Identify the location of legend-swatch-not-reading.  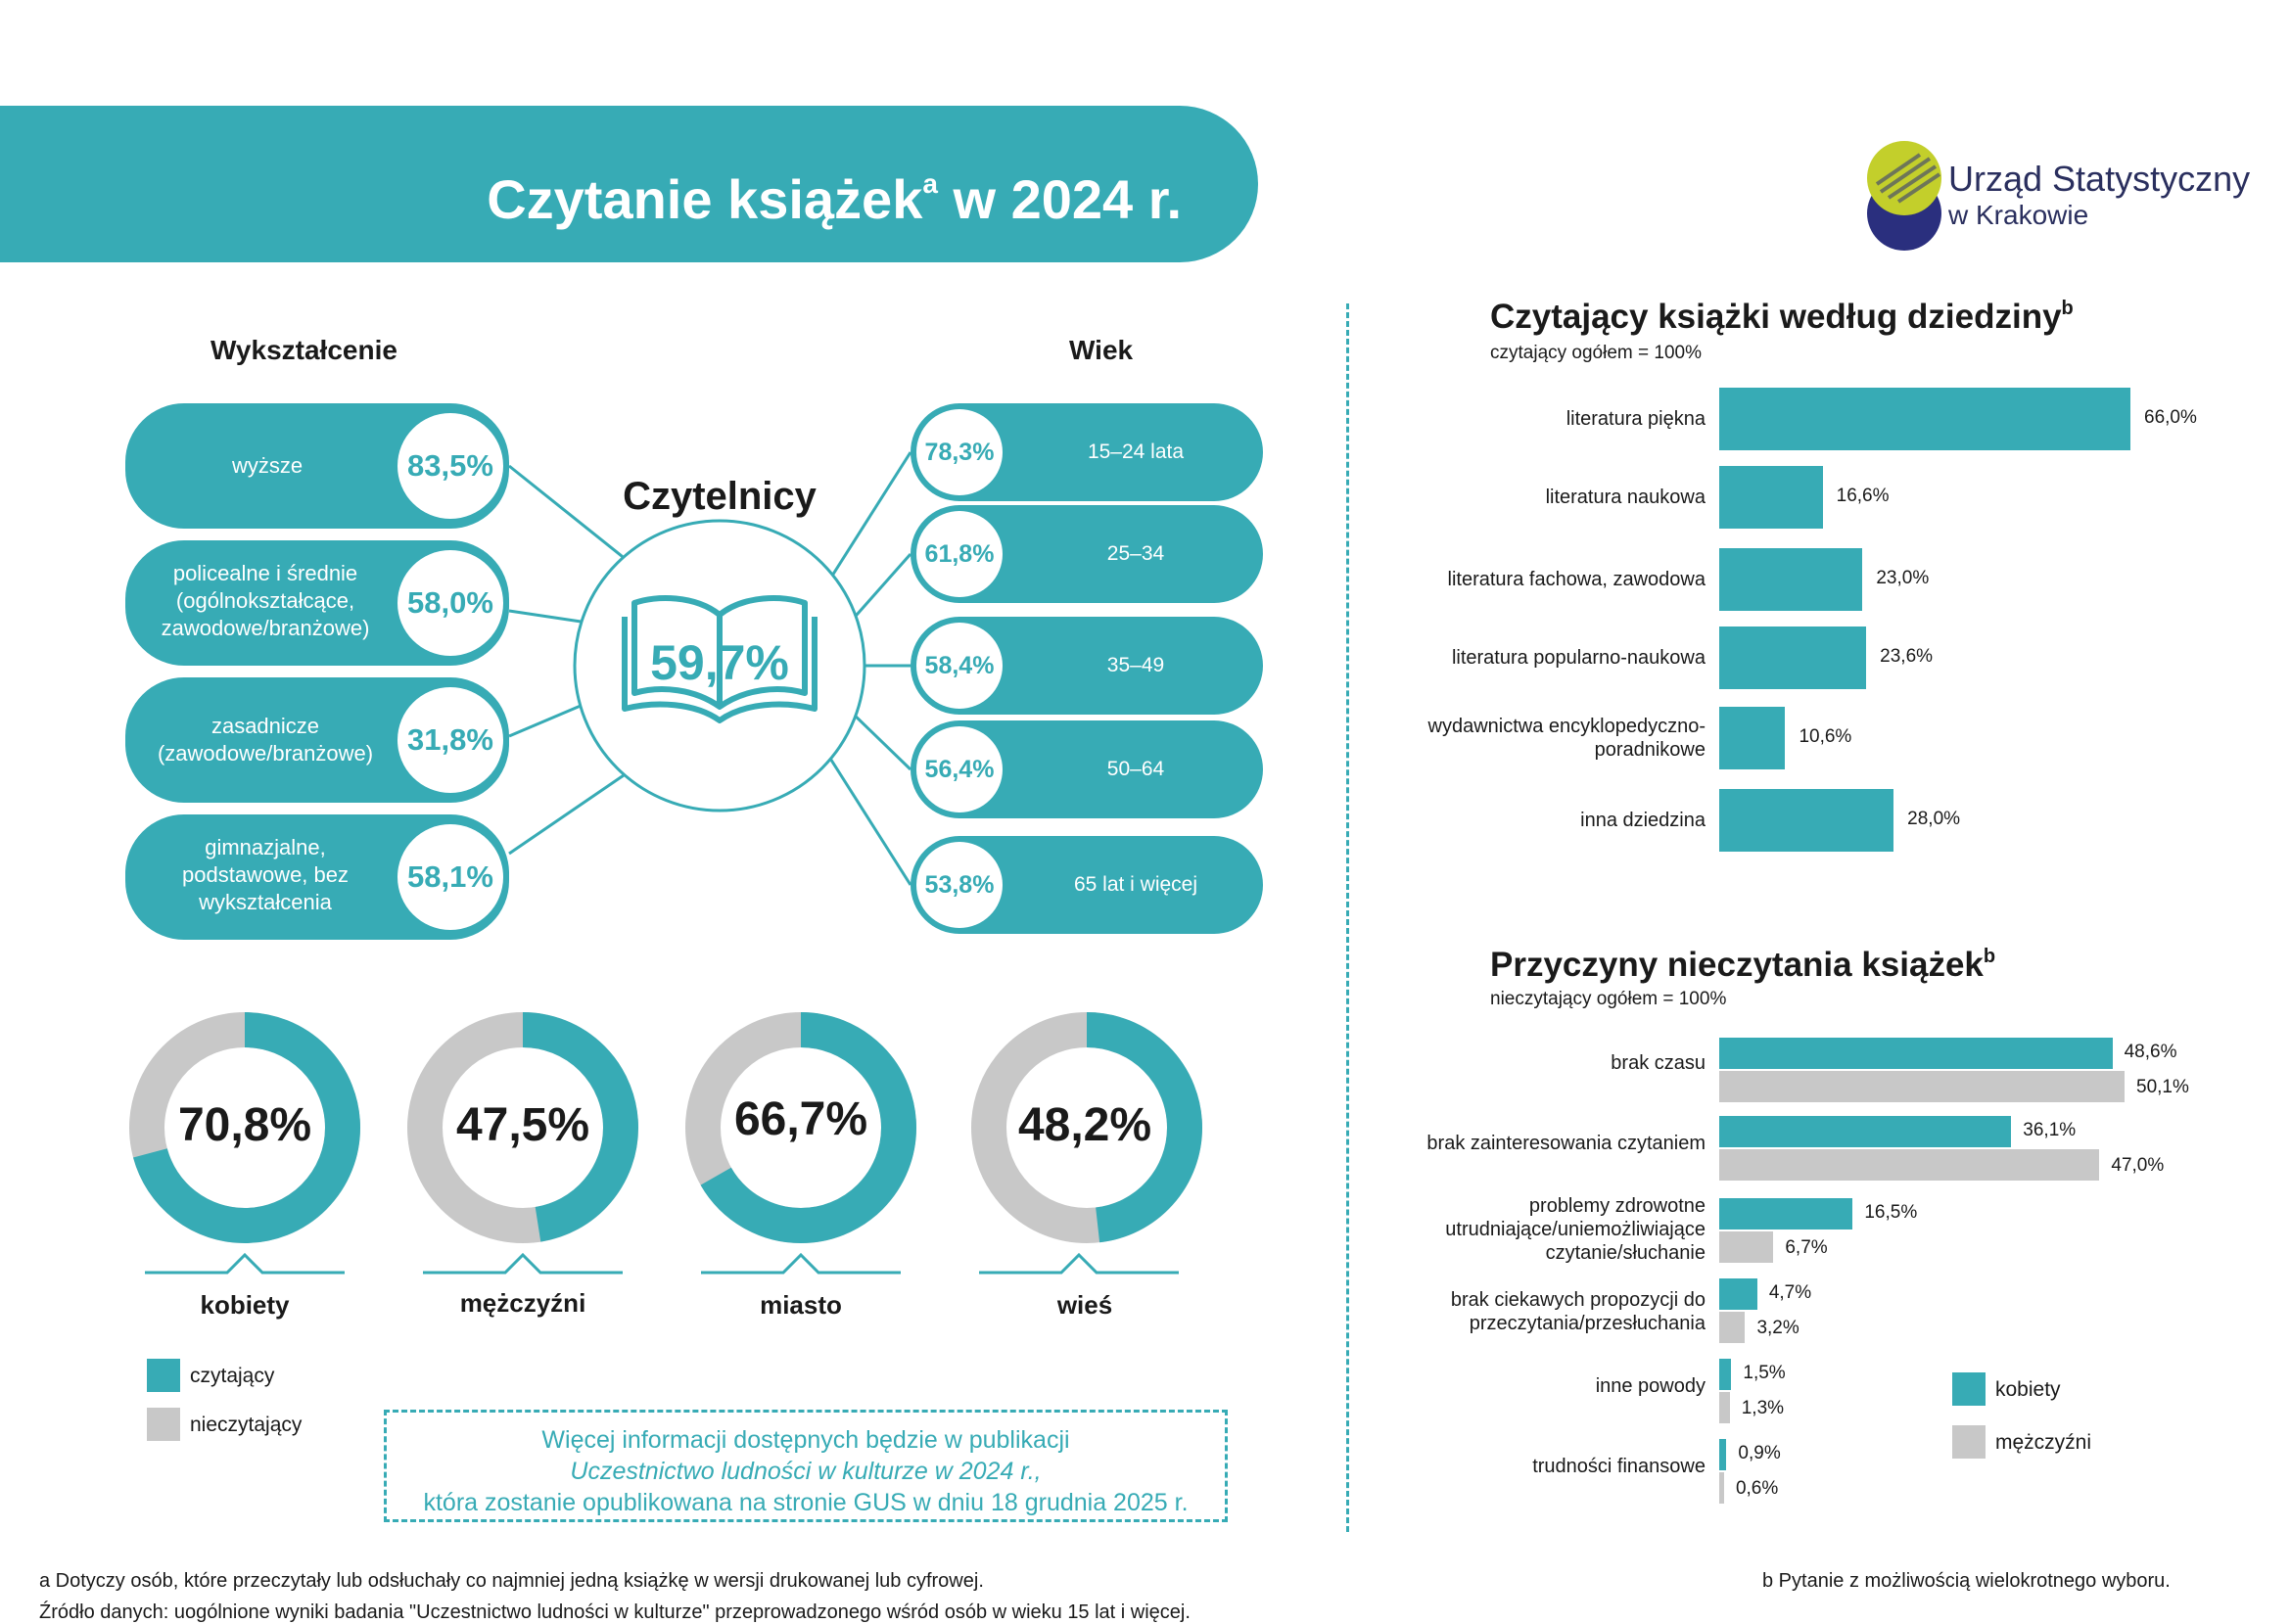
(163, 1424).